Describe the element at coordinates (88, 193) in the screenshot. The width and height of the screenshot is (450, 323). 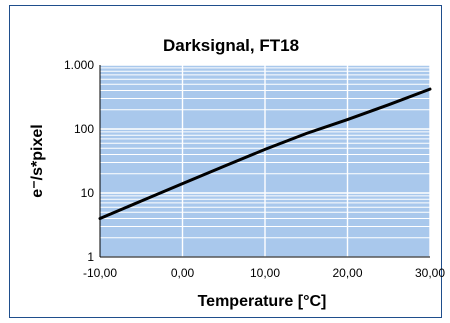
I see `y-tick-label: 10` at that location.